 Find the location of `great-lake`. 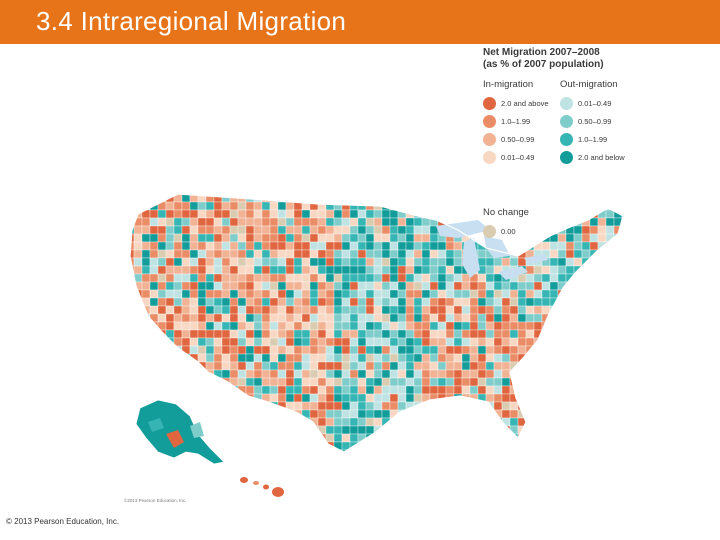

great-lake is located at coordinates (513, 273).